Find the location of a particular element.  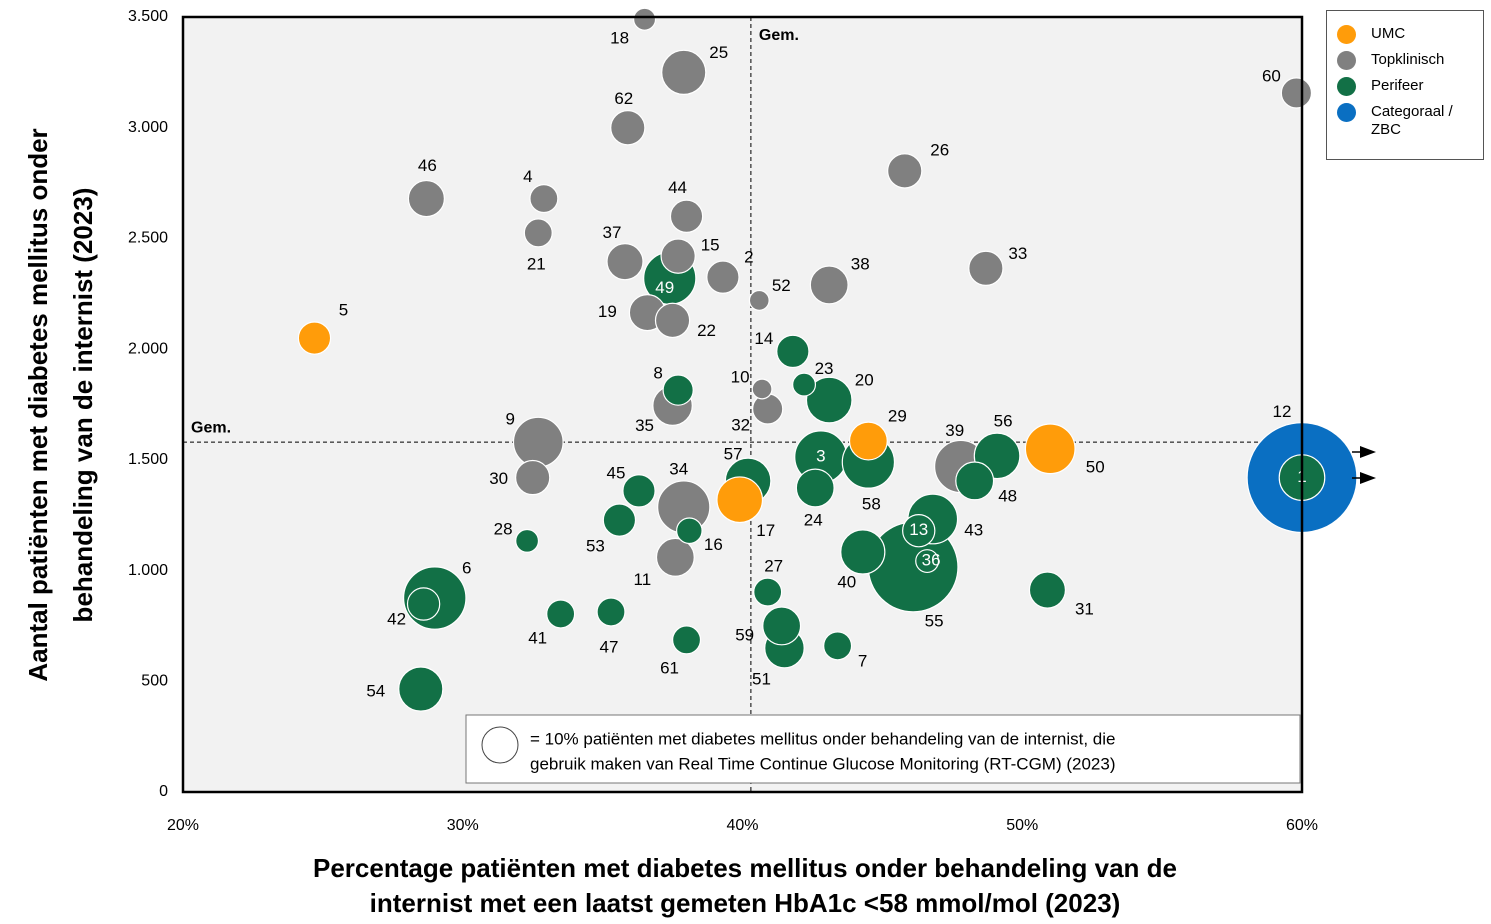

bubble-label: 18 is located at coordinates (619, 38).